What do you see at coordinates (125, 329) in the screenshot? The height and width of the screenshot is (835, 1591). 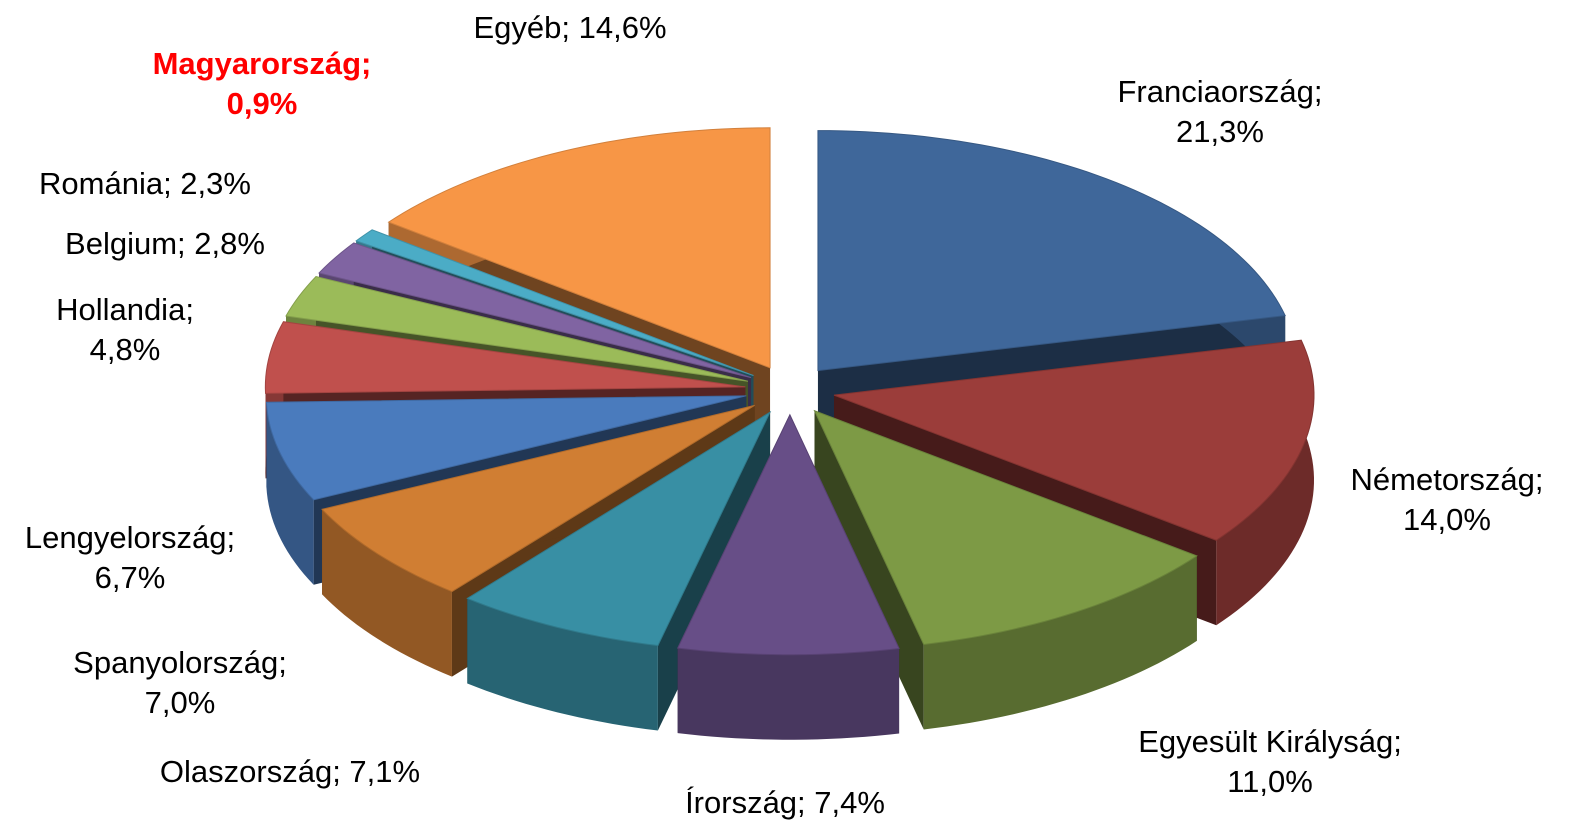 I see `data-label: Hollandia; 4,8%` at bounding box center [125, 329].